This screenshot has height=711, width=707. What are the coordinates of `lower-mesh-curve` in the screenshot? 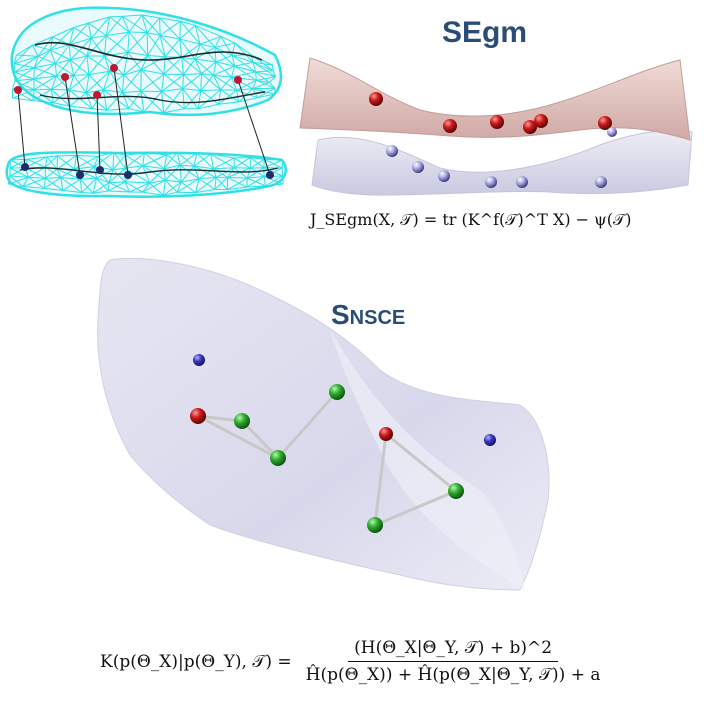 It's located at (149, 171).